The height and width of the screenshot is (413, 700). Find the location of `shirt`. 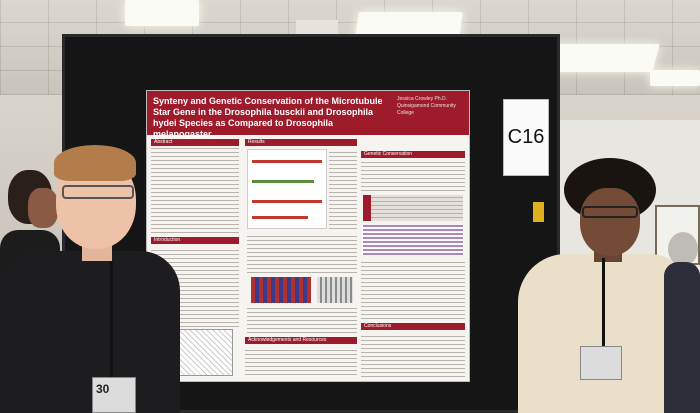

shirt is located at coordinates (90, 332).